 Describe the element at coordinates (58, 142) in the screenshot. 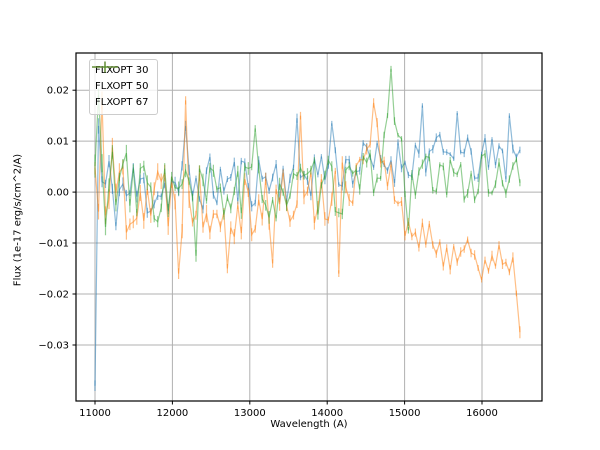

I see `y-tick-label: 0.01` at that location.